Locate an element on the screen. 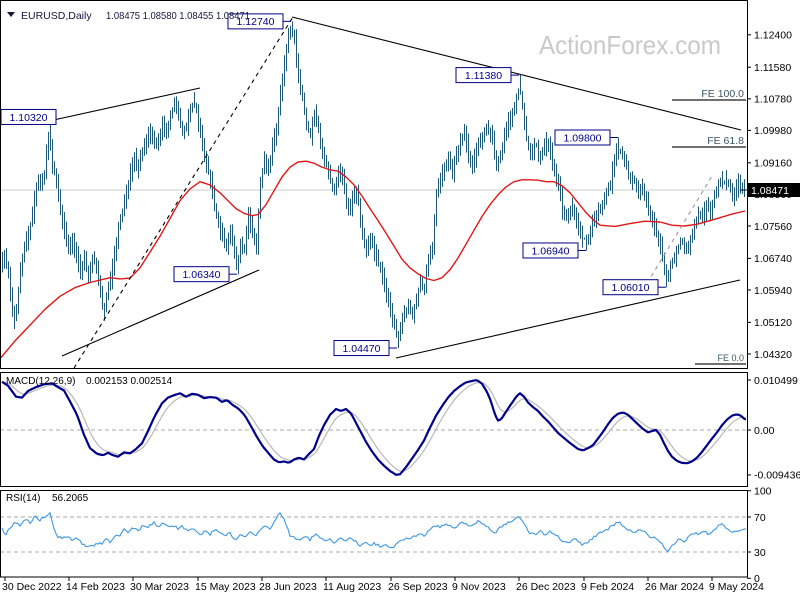  date-label: 26 Mar 2024 is located at coordinates (674, 587).